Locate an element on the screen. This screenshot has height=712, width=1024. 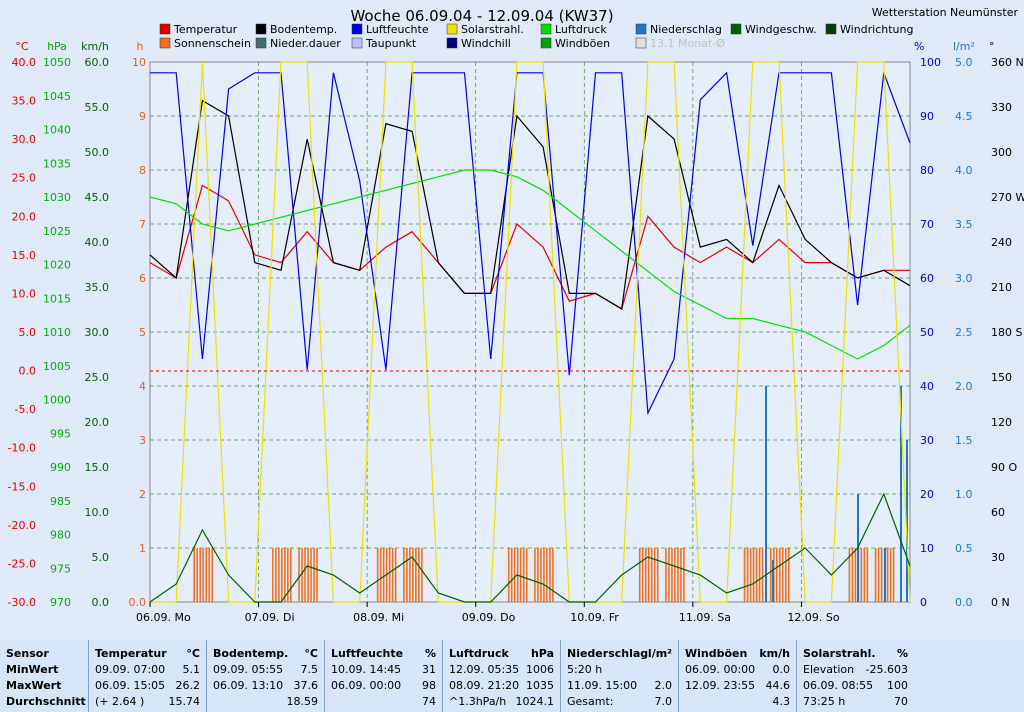
x-tick-label: 12.09. So is located at coordinates (813, 617).